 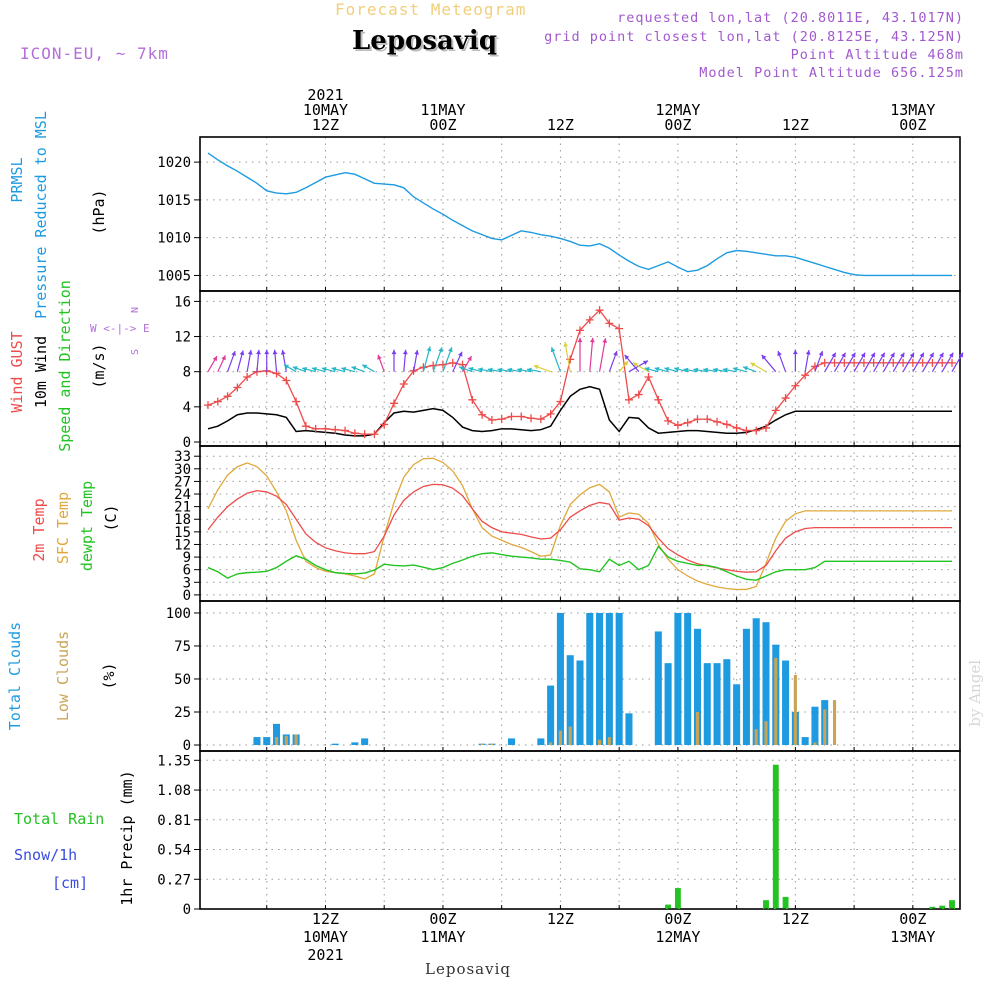 What do you see at coordinates (63, 528) in the screenshot?
I see `sfc-label: SFC Temp` at bounding box center [63, 528].